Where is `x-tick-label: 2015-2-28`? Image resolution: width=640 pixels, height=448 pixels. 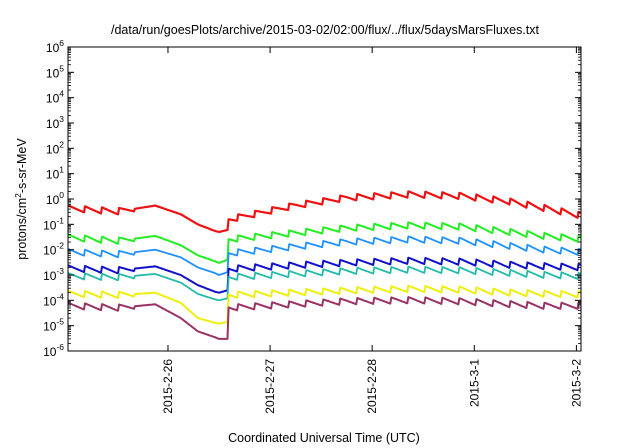 x-tick-label: 2015-2-28 is located at coordinates (372, 386).